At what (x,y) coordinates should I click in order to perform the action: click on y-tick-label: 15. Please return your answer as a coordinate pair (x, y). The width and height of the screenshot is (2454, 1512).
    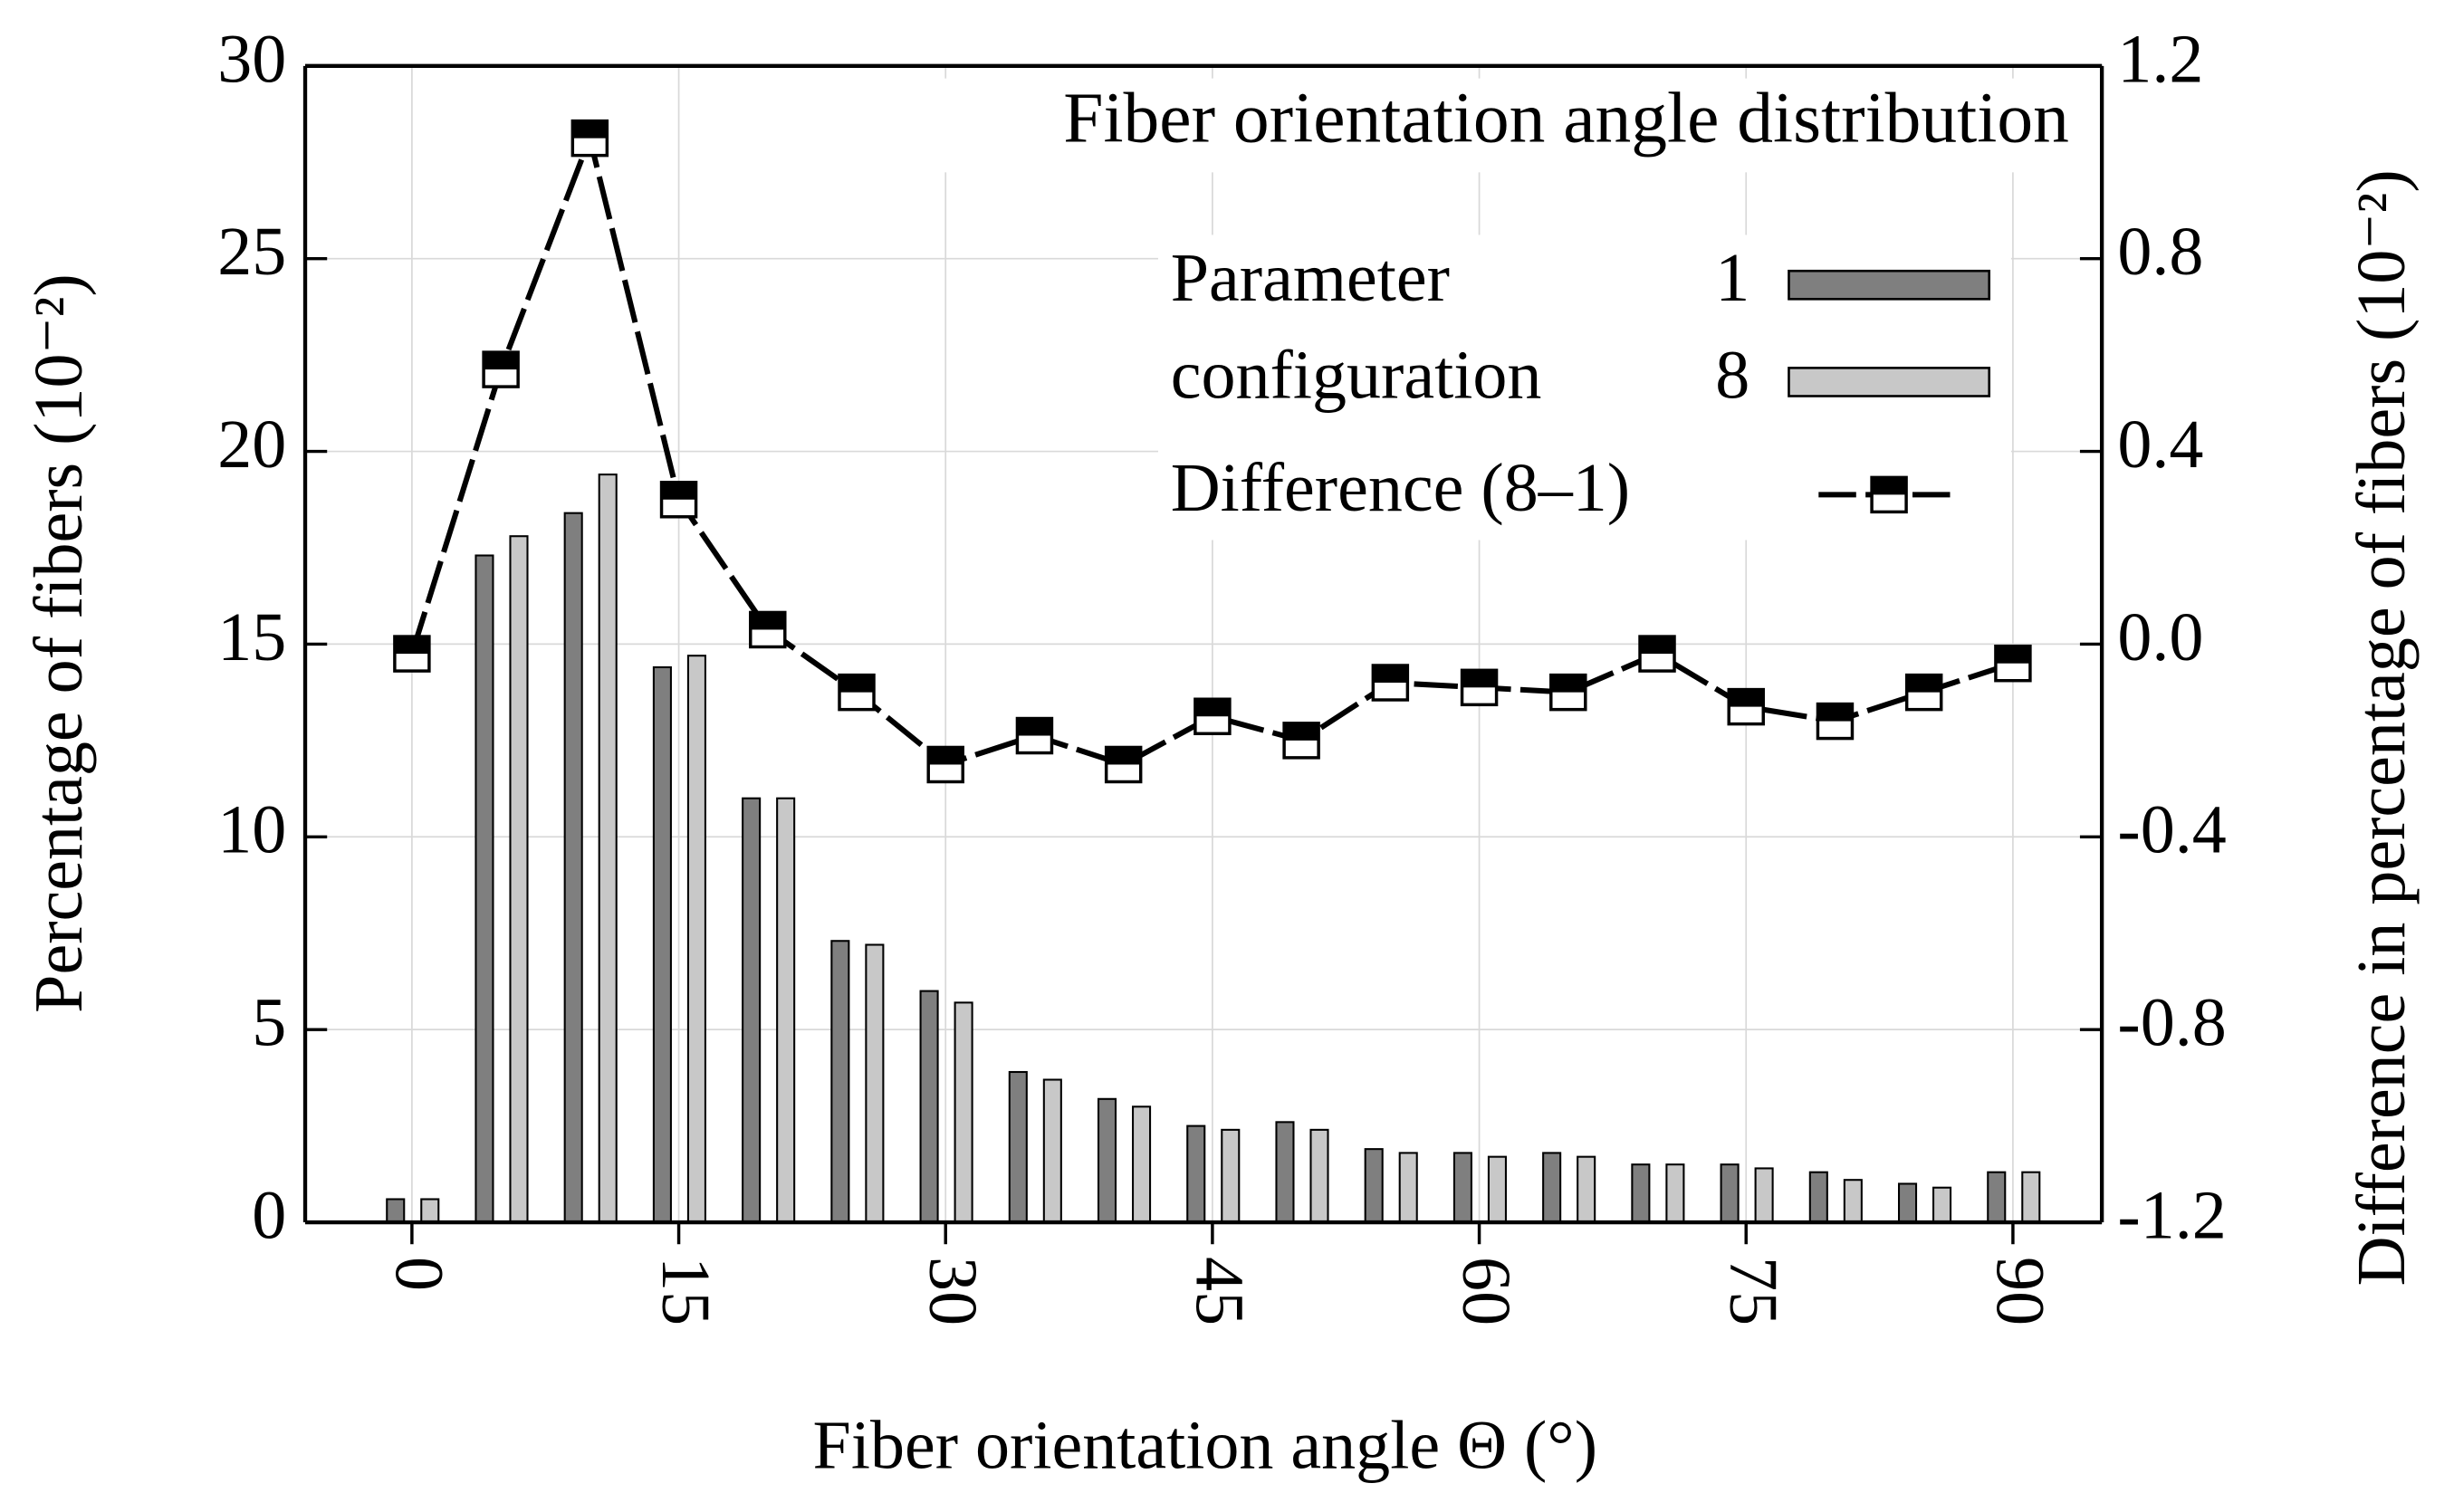
    Looking at the image, I should click on (251, 637).